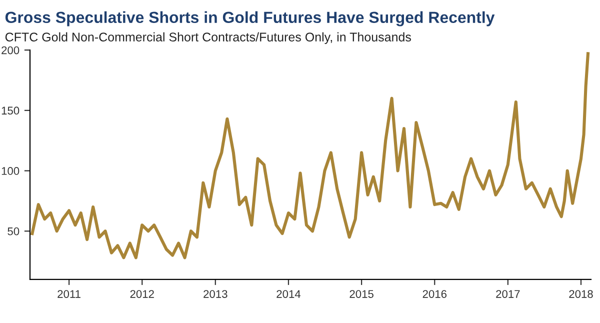  What do you see at coordinates (11, 50) in the screenshot?
I see `y-tick-label: 200` at bounding box center [11, 50].